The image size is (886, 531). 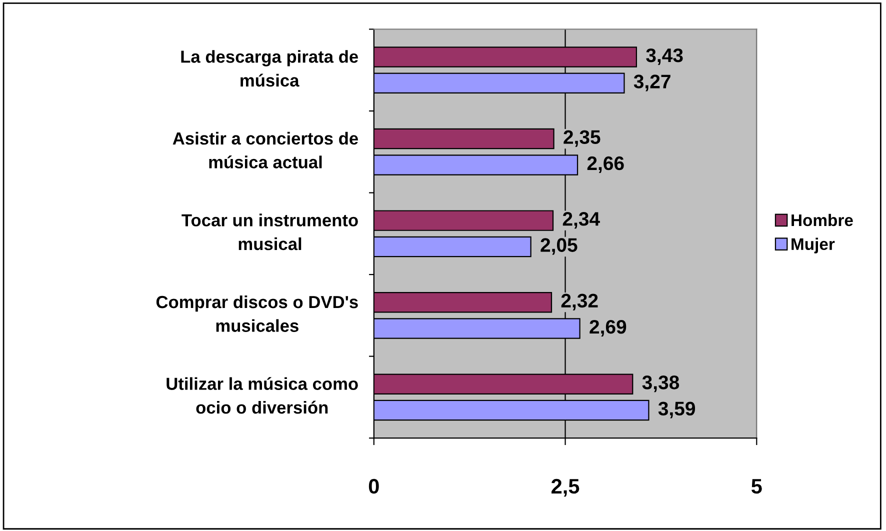 What do you see at coordinates (652, 83) in the screenshot?
I see `data-label: 3,27` at bounding box center [652, 83].